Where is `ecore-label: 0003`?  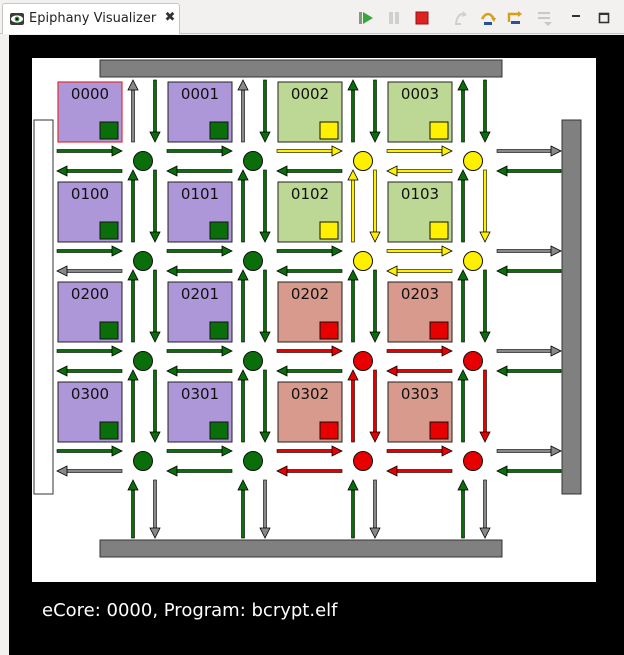
ecore-label: 0003 is located at coordinates (420, 94).